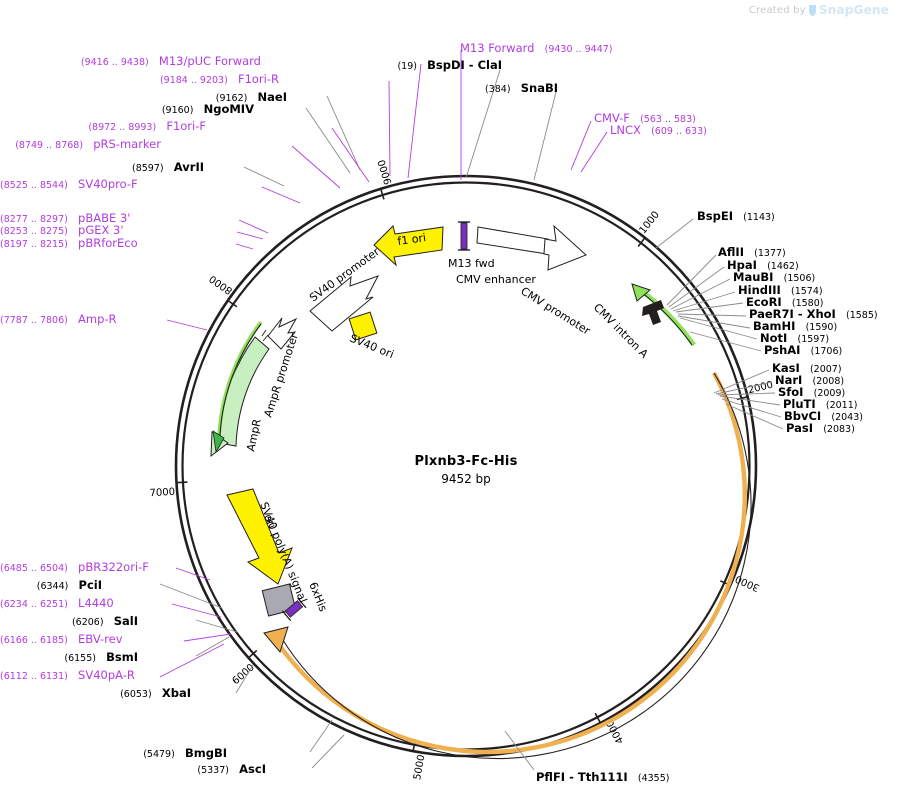  I want to click on enzyme-label: (6206) SalI, so click(69, 620).